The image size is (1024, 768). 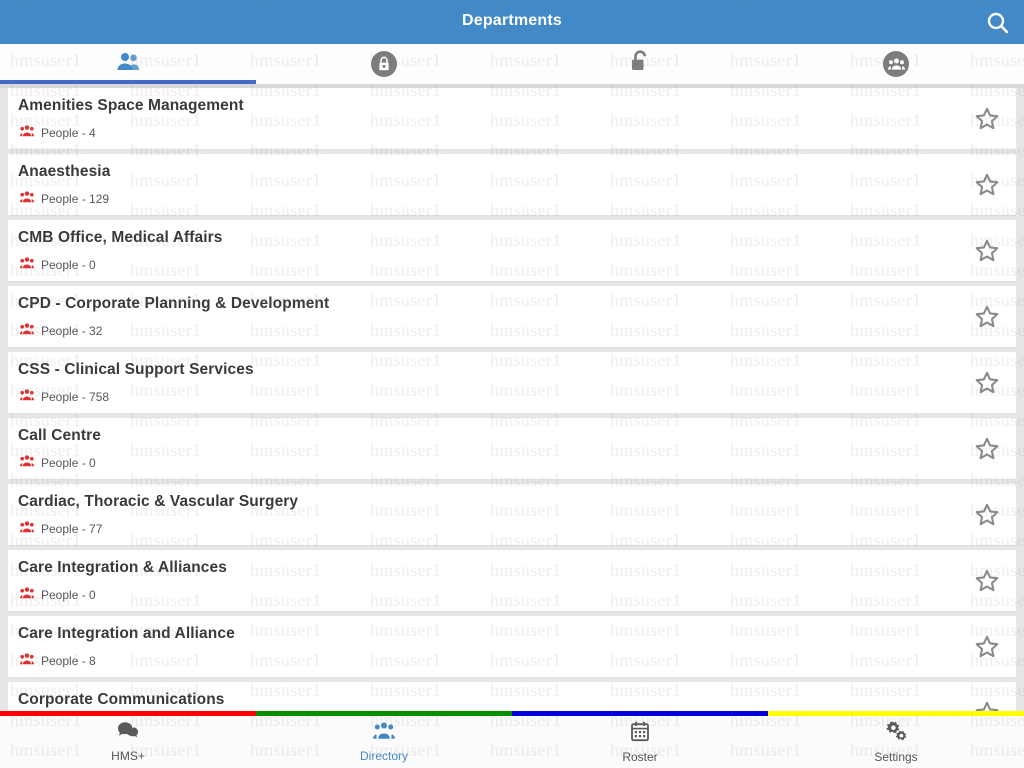 I want to click on top-header-bar: Departments, so click(x=512, y=22).